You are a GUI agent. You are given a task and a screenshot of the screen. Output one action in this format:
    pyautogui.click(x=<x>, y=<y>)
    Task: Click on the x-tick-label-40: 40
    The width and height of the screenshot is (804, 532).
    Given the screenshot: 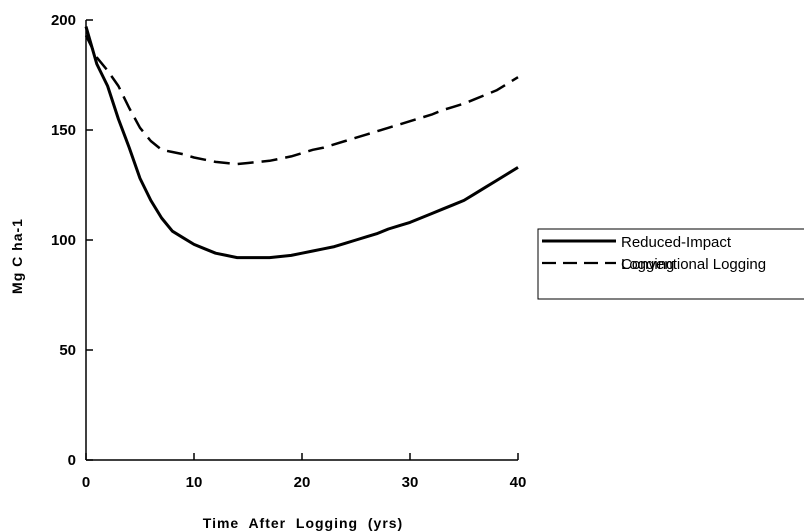 What is the action you would take?
    pyautogui.click(x=518, y=482)
    